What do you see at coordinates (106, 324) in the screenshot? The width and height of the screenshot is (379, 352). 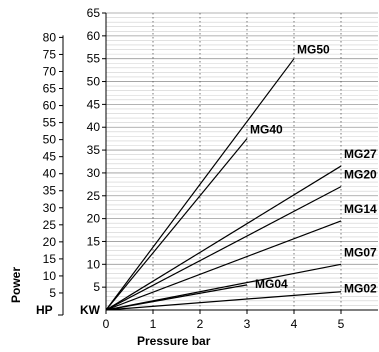 I see `x-tick-label: 0` at bounding box center [106, 324].